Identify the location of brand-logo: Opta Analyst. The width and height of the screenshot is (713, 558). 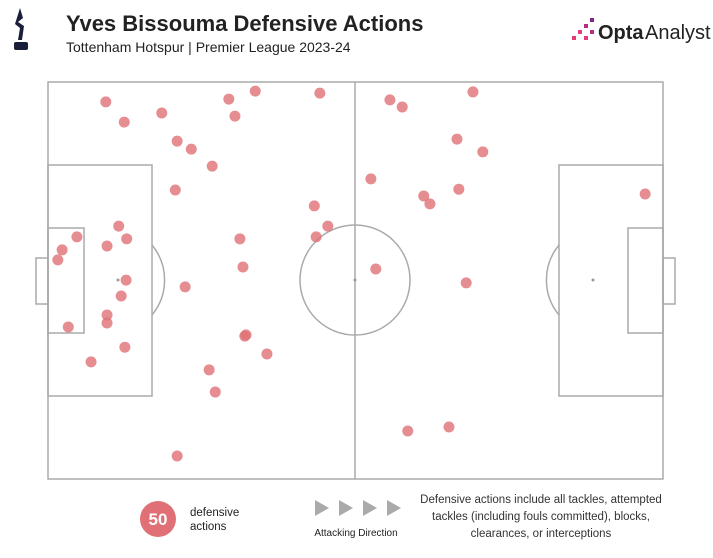
(641, 31).